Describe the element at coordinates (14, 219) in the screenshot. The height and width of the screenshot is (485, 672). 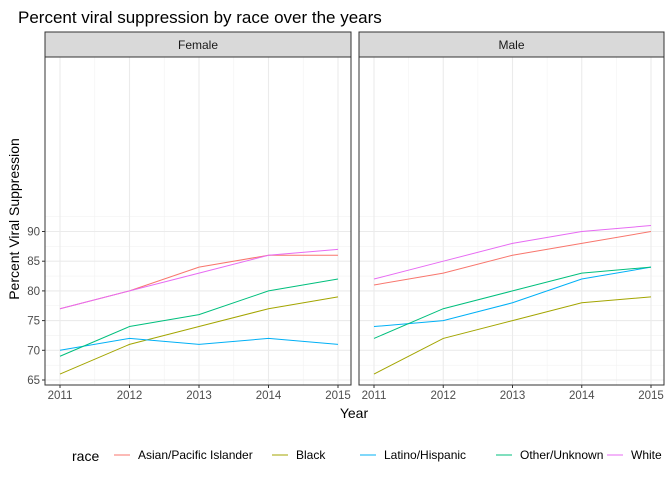
I see `y-axis-title: Percent Viral Suppression` at that location.